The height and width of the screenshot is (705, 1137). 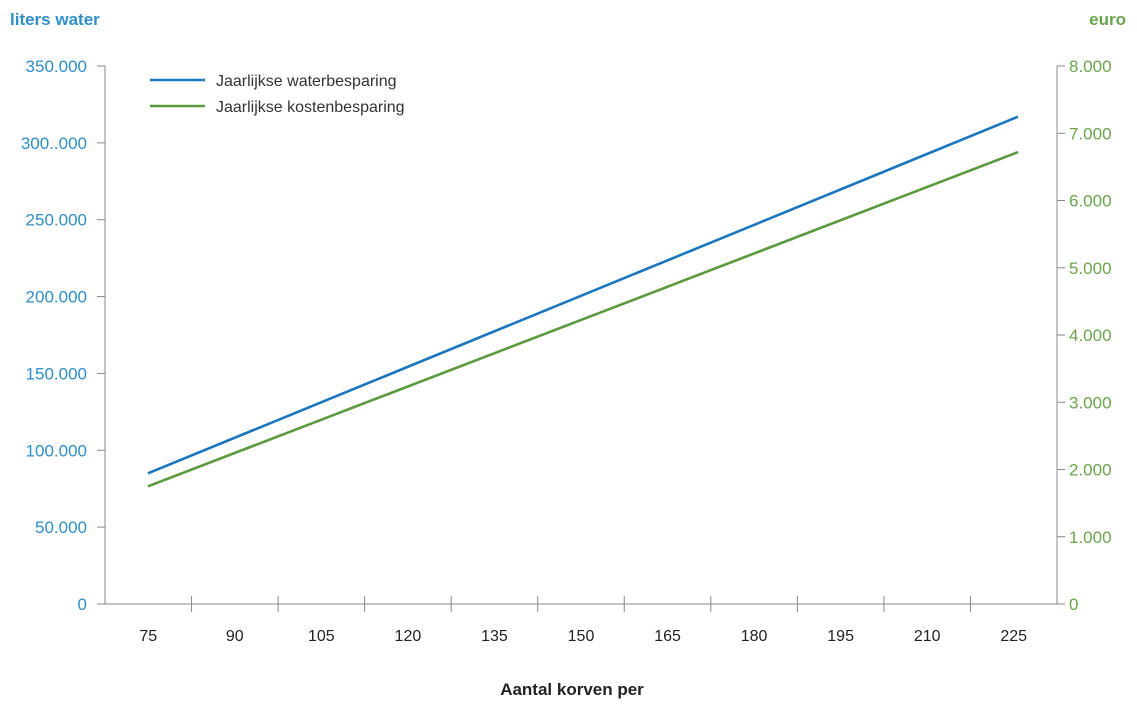 What do you see at coordinates (235, 636) in the screenshot?
I see `x-tick-label: 90` at bounding box center [235, 636].